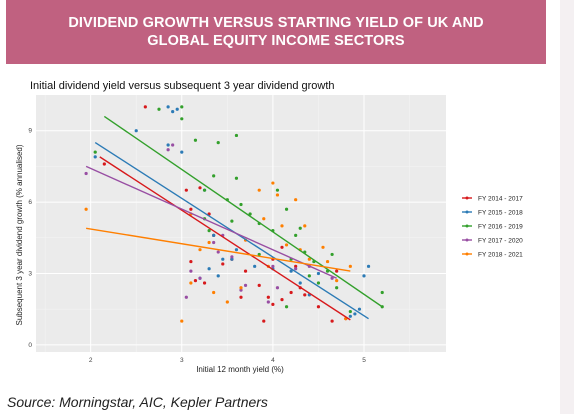 This screenshot has height=414, width=574. What do you see at coordinates (500, 213) in the screenshot?
I see `legend-label: FY 2015 - 2018` at bounding box center [500, 213].